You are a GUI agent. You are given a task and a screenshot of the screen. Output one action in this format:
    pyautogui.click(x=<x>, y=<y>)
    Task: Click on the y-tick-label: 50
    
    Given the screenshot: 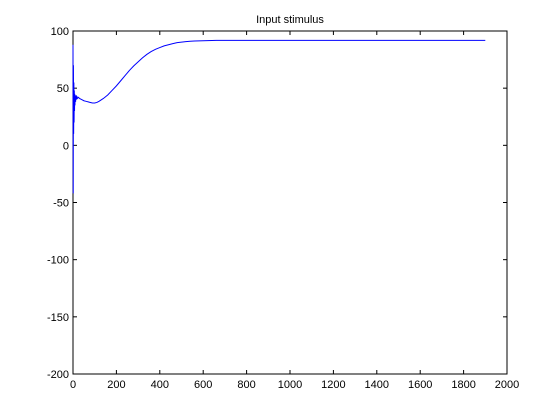 What is the action you would take?
    pyautogui.click(x=63, y=89)
    